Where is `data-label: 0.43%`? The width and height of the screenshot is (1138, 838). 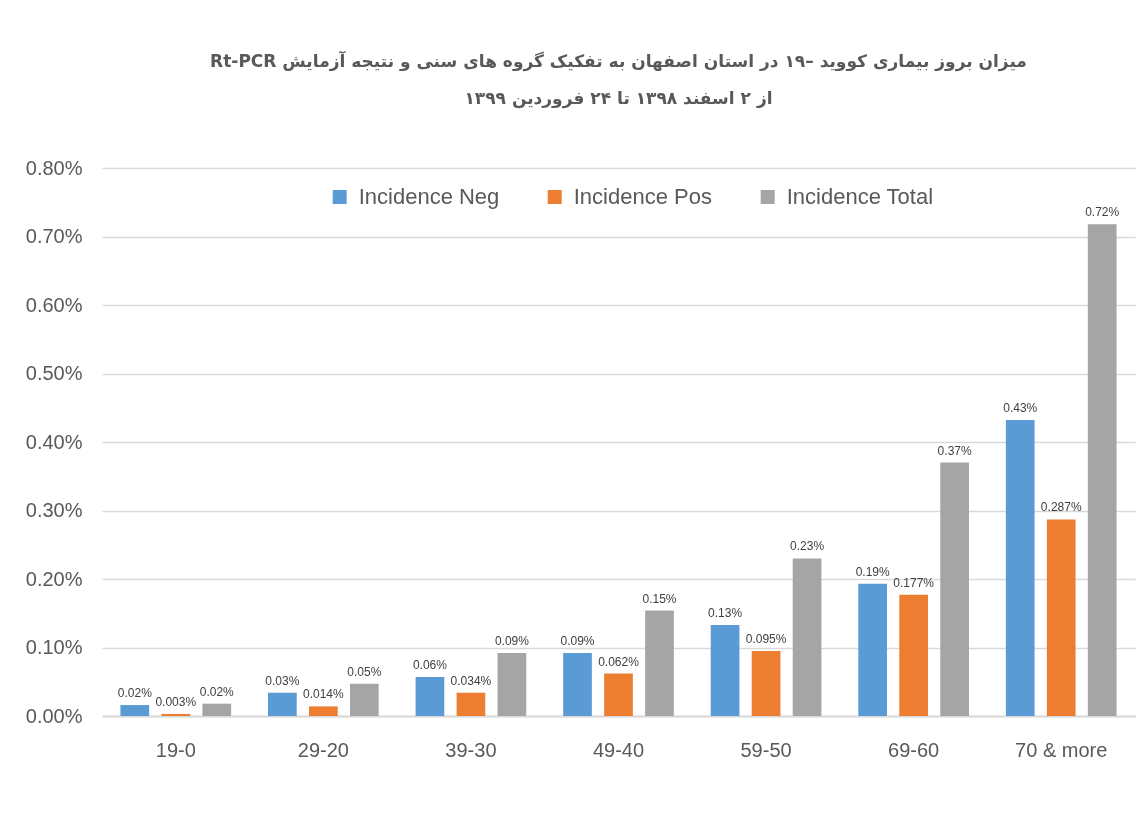
data-label: 0.43% is located at coordinates (1020, 408).